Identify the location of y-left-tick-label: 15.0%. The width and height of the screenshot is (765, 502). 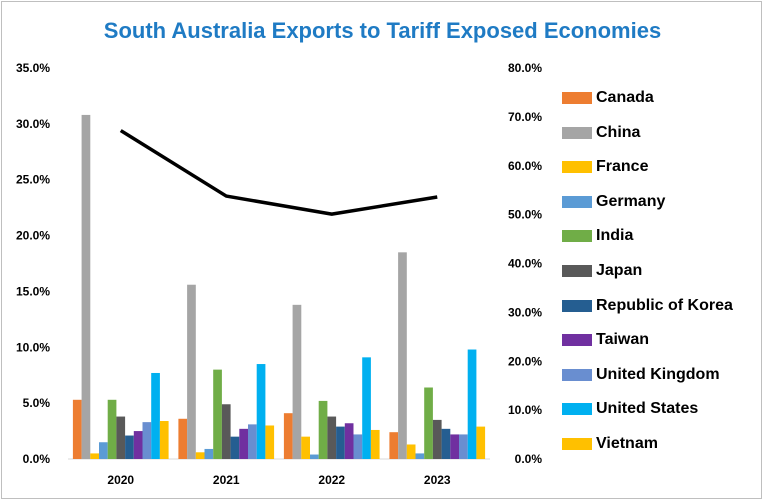
(33, 291).